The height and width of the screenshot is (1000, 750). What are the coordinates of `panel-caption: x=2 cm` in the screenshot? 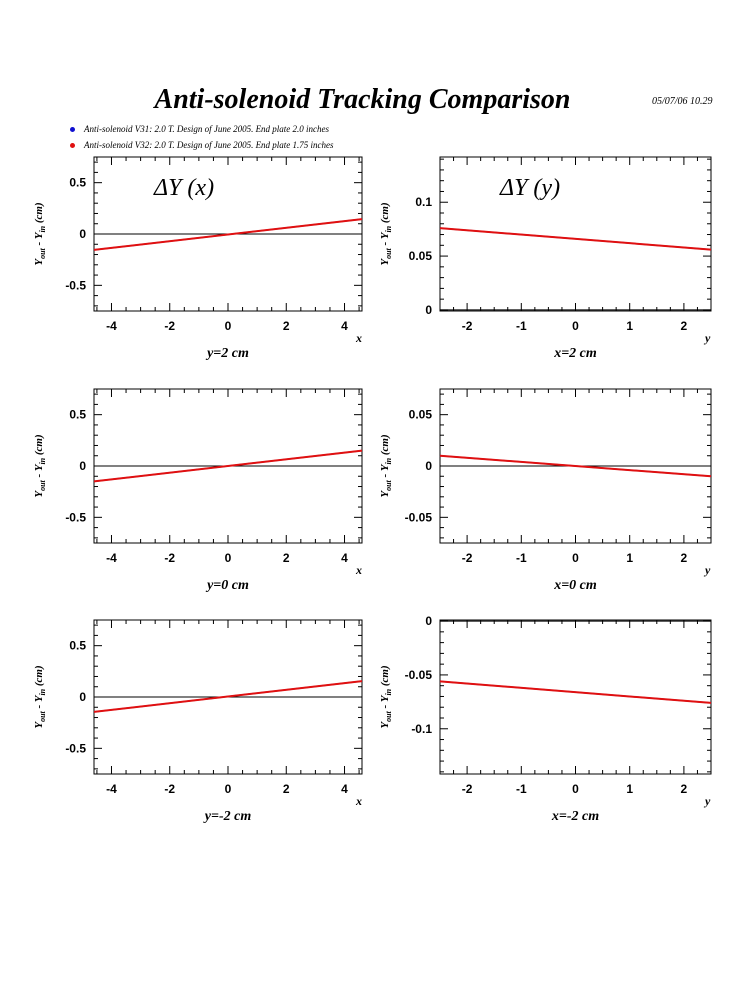 It's located at (575, 353).